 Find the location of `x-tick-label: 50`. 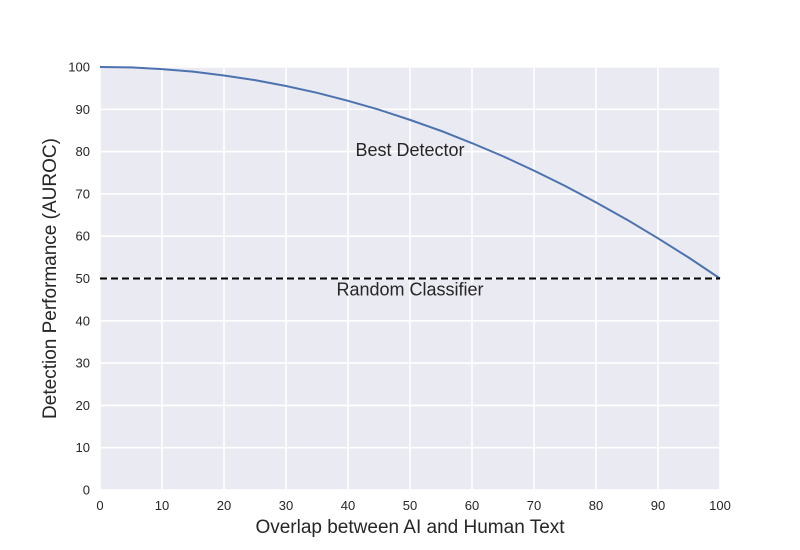

x-tick-label: 50 is located at coordinates (410, 505).